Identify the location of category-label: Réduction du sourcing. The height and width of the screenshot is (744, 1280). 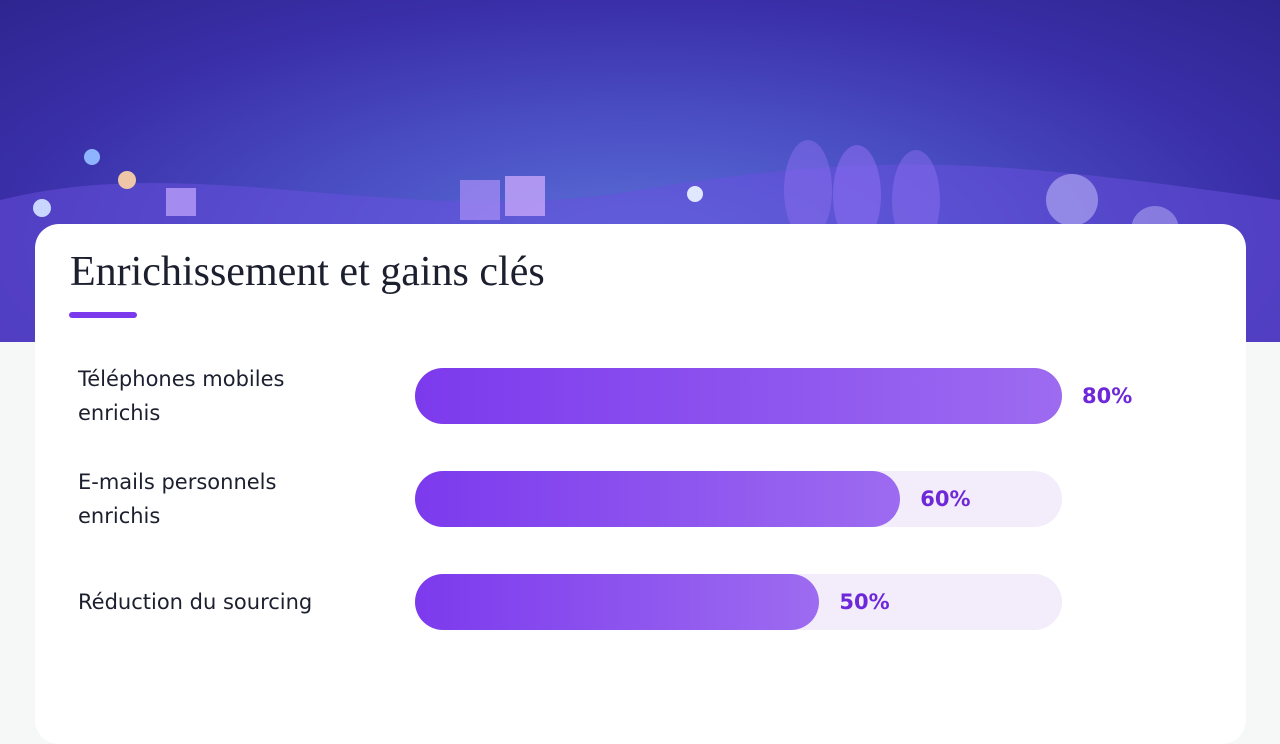
(195, 602).